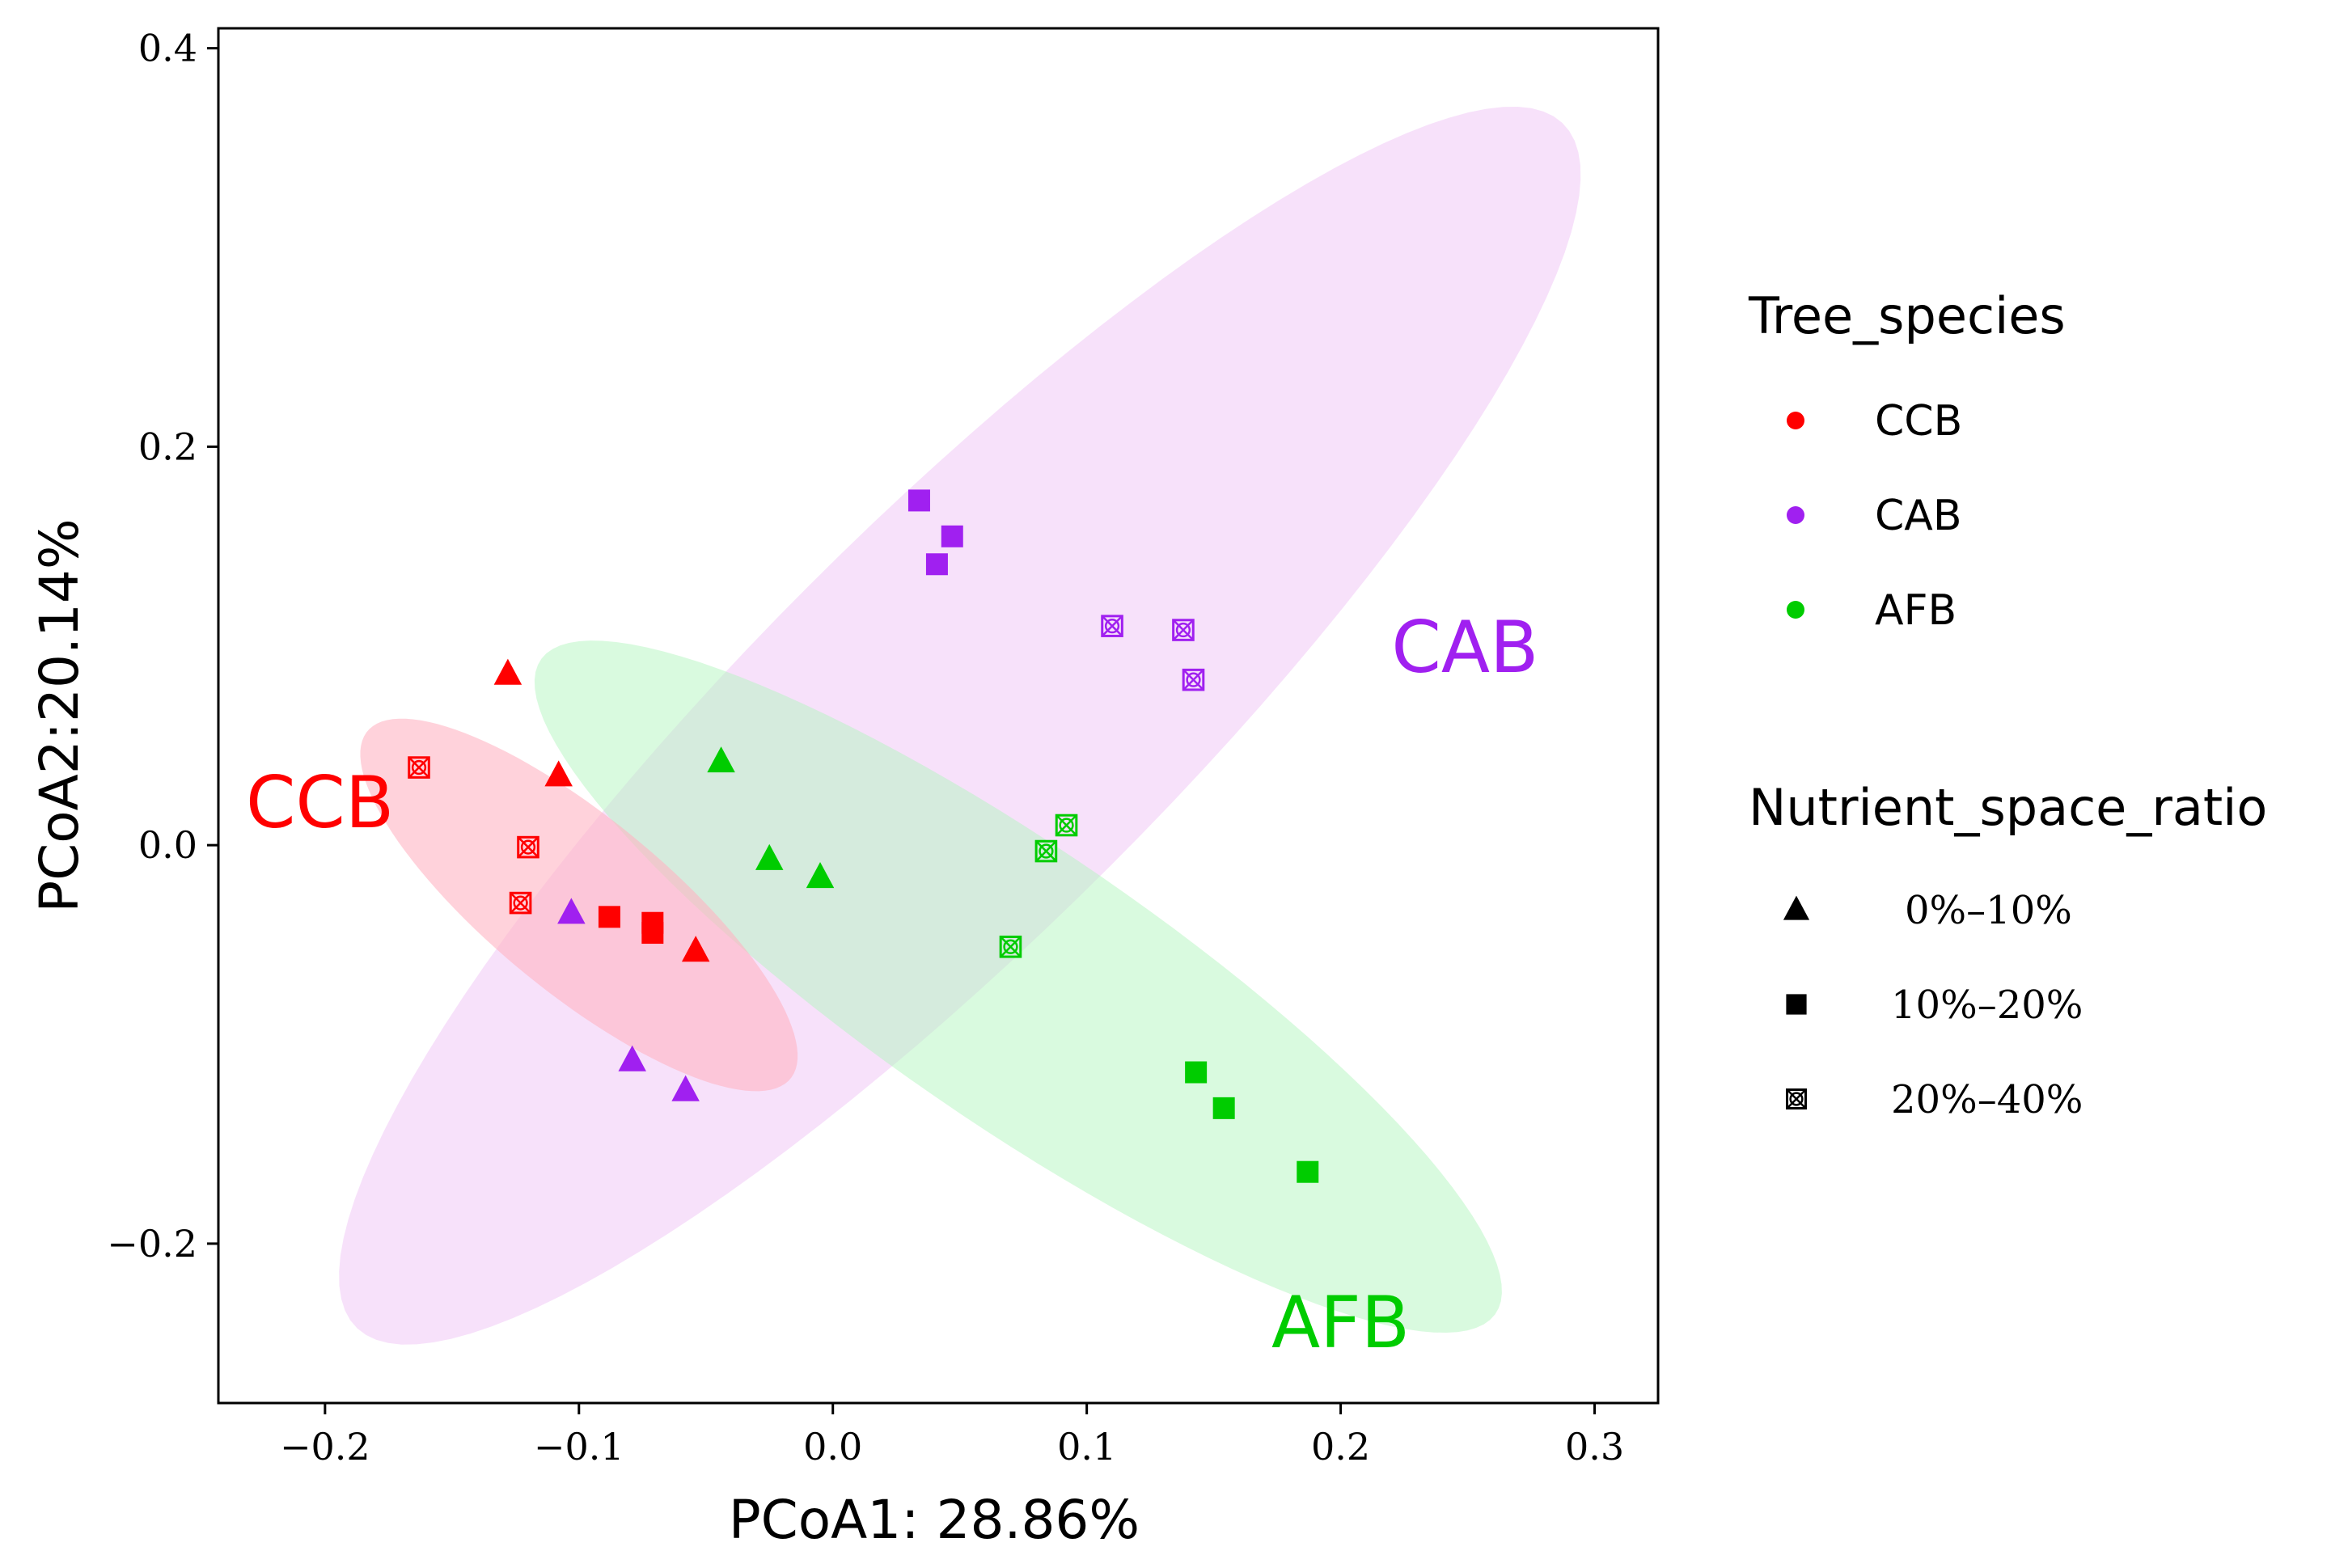 This screenshot has height=1568, width=2331. I want to click on y-axis: −0.2 0.0 0.2 0.4, so click(162, 646).